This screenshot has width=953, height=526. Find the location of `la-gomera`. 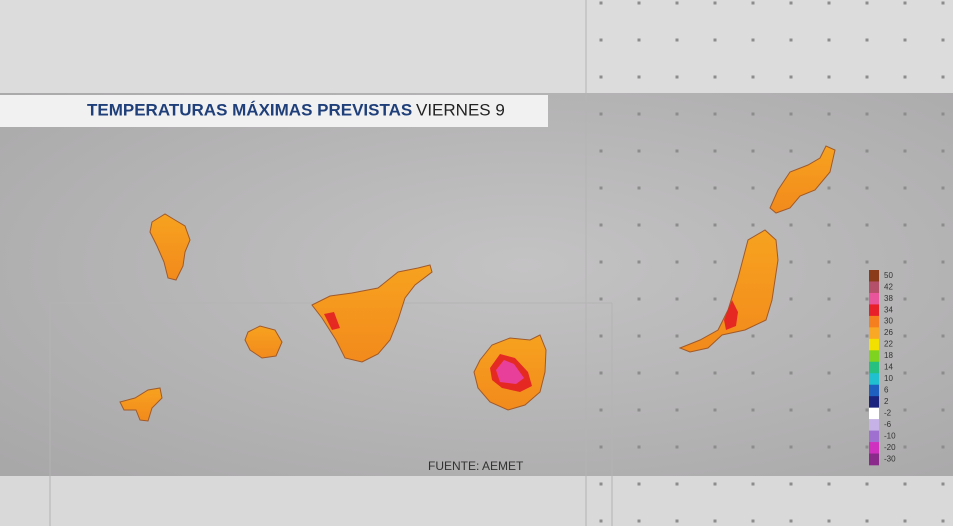

la-gomera is located at coordinates (263, 342).